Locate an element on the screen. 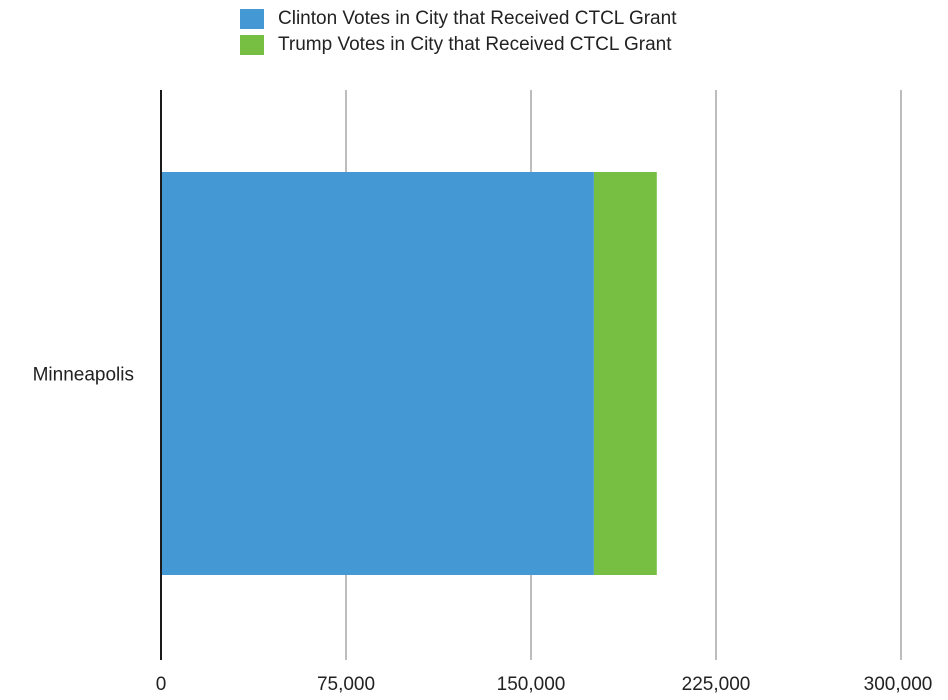 This screenshot has width=948, height=700. x-tick-labels: 0 75,000 150,000 225,000 300,000 is located at coordinates (544, 684).